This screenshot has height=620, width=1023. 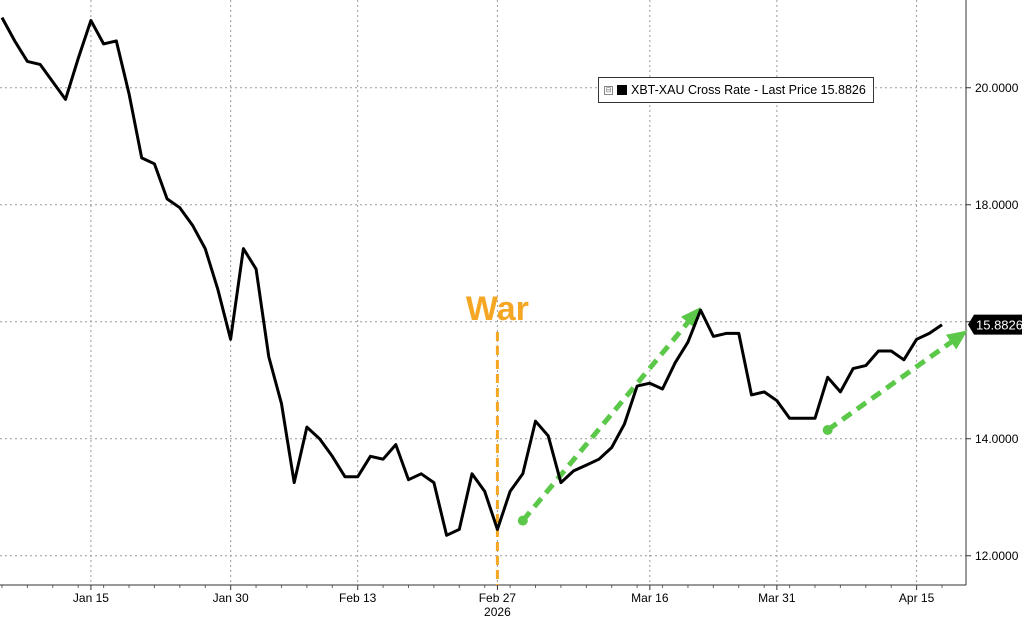 I want to click on x-year-label: 2026, so click(x=497, y=612).